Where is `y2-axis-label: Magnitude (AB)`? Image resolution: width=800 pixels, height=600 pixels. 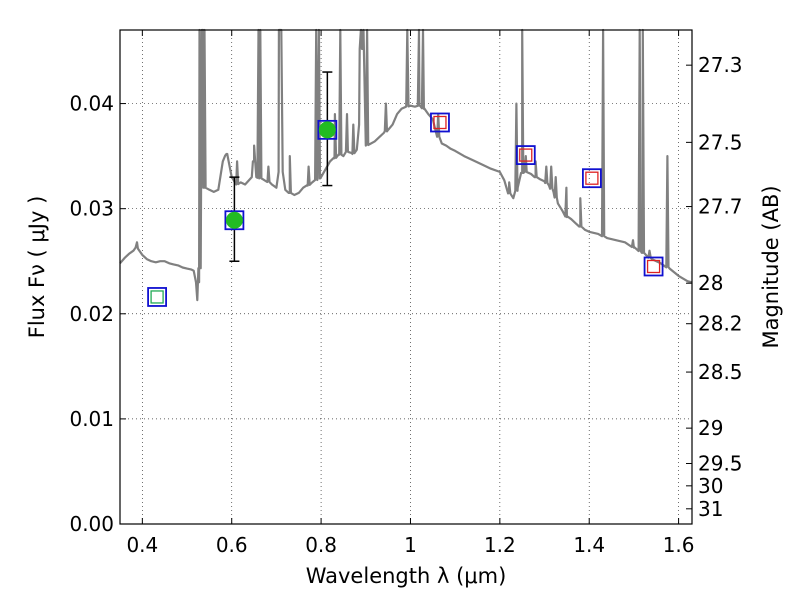 y2-axis-label: Magnitude (AB) is located at coordinates (771, 266).